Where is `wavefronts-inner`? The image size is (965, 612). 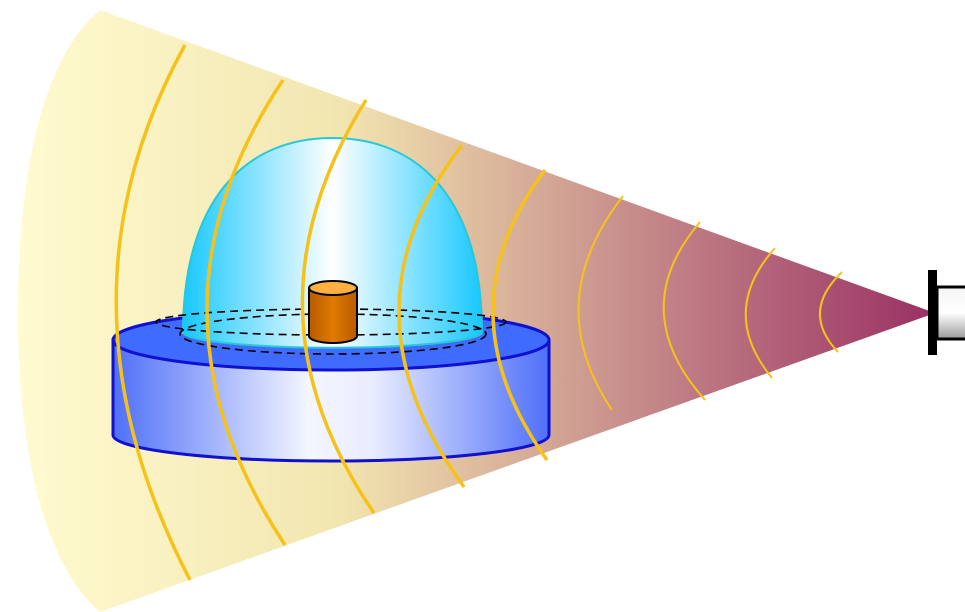 wavefronts-inner is located at coordinates (710, 303).